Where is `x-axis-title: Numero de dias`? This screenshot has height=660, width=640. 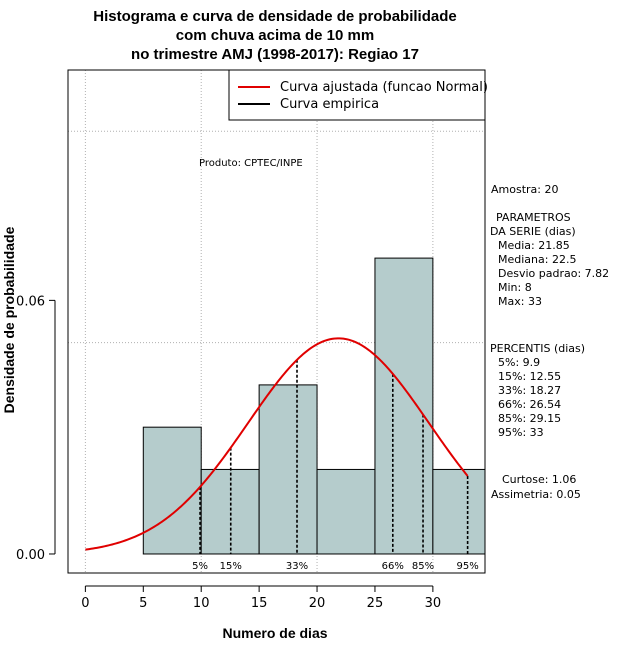 x-axis-title: Numero de dias is located at coordinates (274, 633).